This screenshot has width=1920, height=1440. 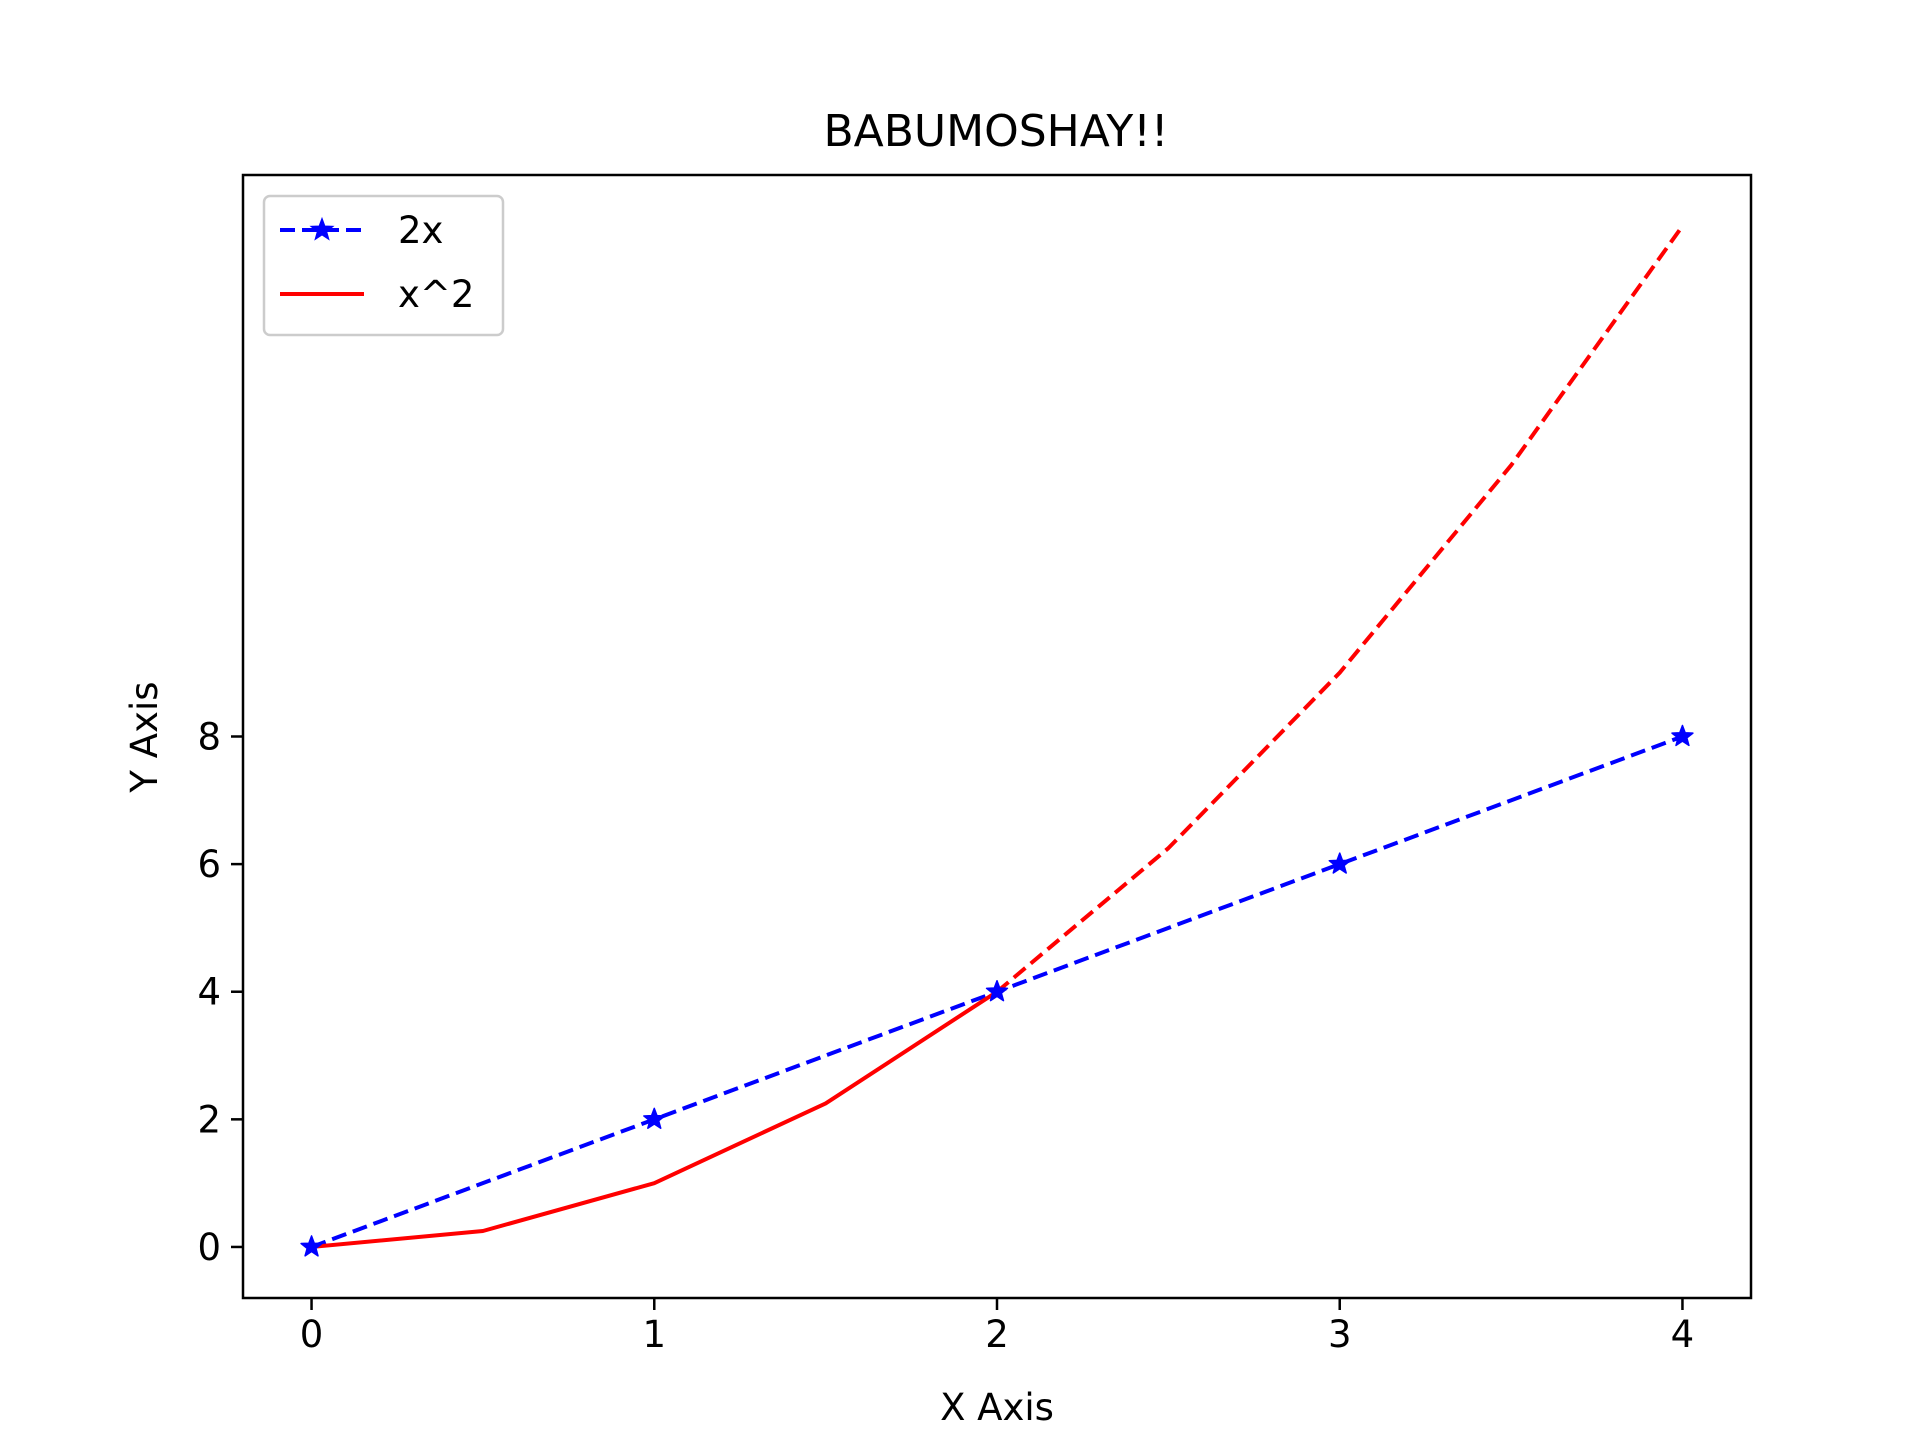 I want to click on chart-title: BABUMOSHAY!!, so click(x=995, y=131).